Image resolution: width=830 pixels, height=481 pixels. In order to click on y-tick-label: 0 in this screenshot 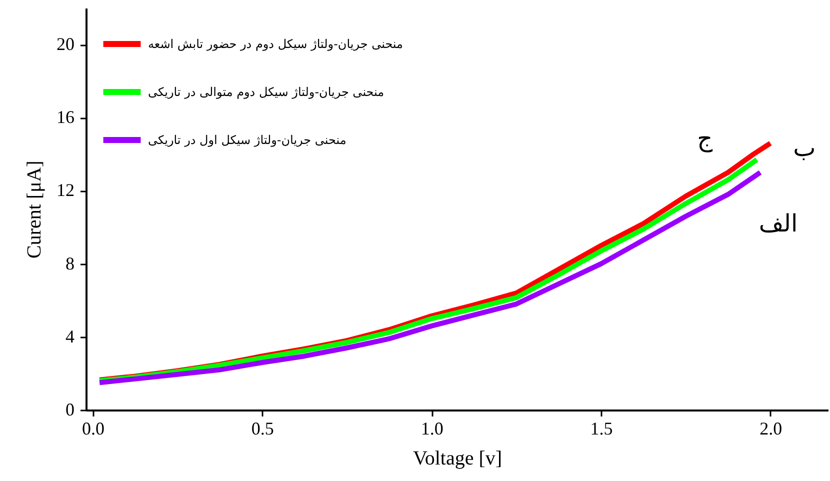, I will do `click(70, 410)`.